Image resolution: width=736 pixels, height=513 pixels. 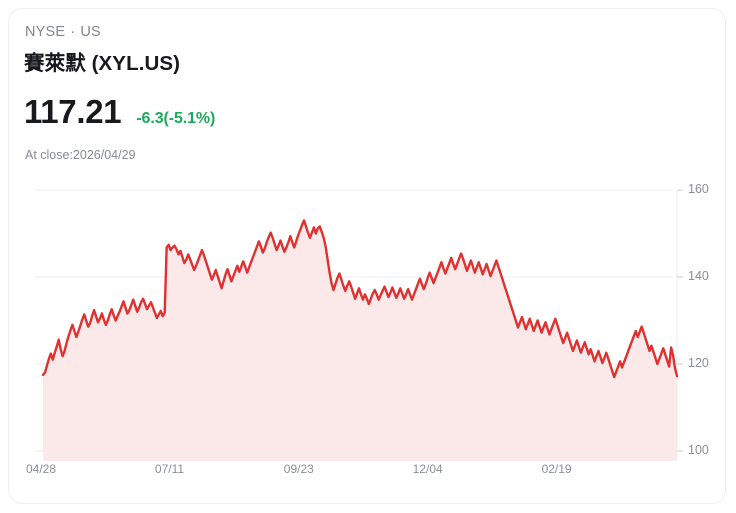 What do you see at coordinates (680, 320) in the screenshot?
I see `chart-y-tick-marks` at bounding box center [680, 320].